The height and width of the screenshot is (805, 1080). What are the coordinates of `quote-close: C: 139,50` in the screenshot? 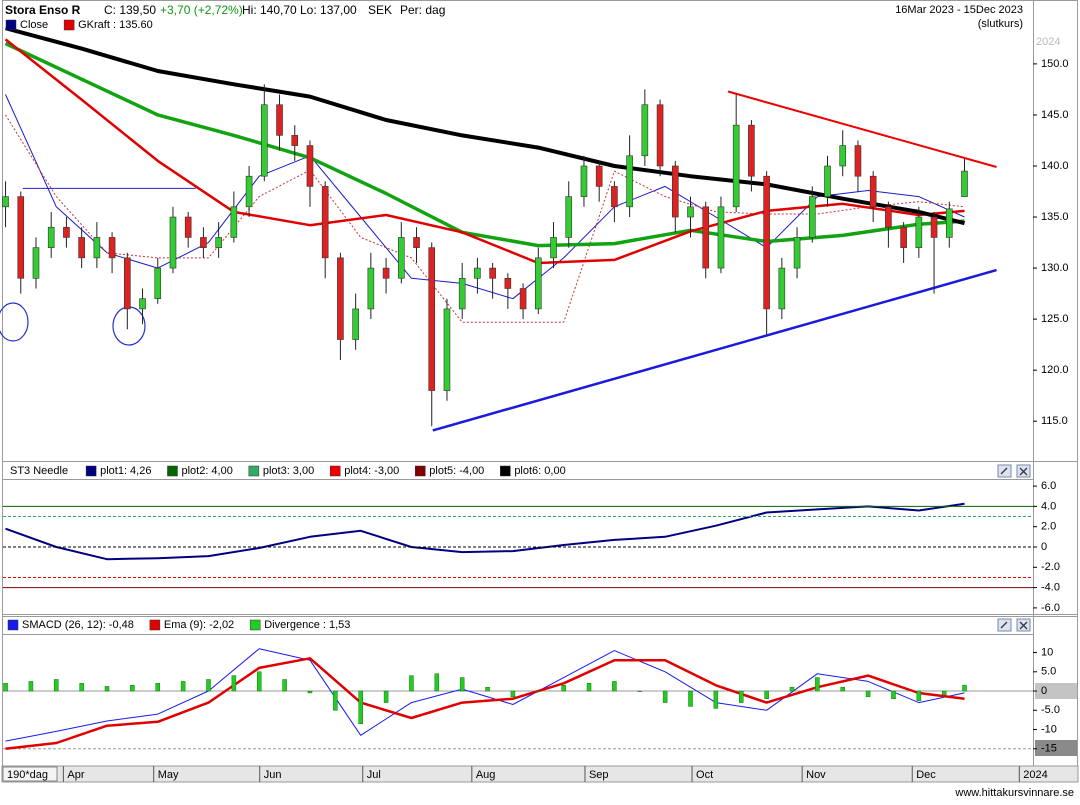 It's located at (130, 10).